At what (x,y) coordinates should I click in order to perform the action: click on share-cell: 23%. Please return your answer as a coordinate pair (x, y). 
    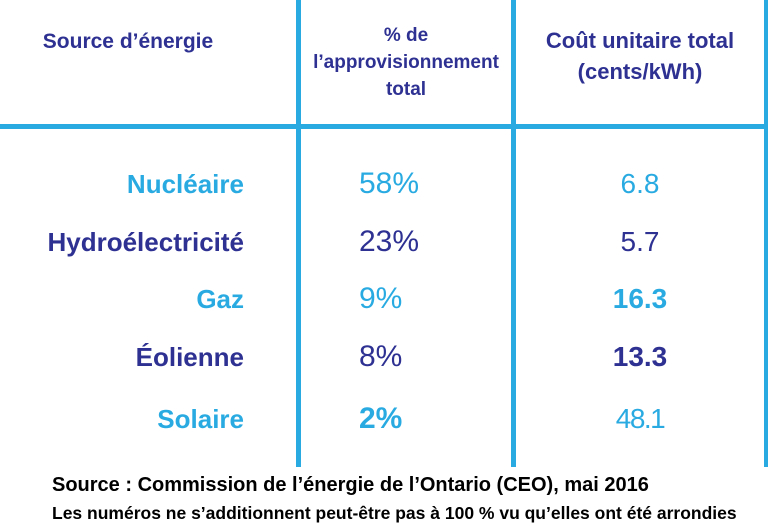
    Looking at the image, I should click on (389, 241).